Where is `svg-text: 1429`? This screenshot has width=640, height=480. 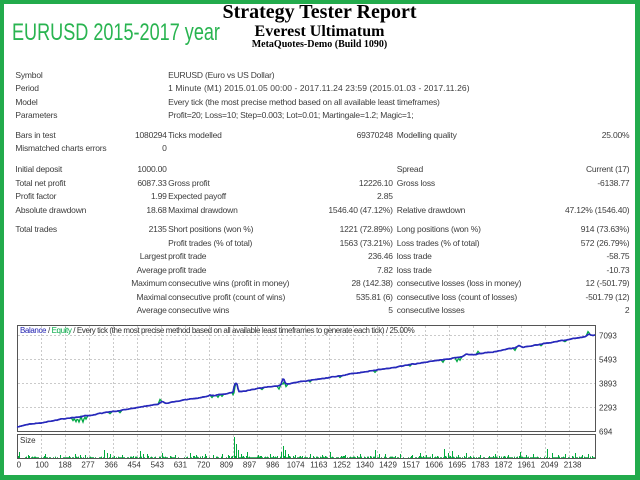 svg-text: 1429 is located at coordinates (388, 465).